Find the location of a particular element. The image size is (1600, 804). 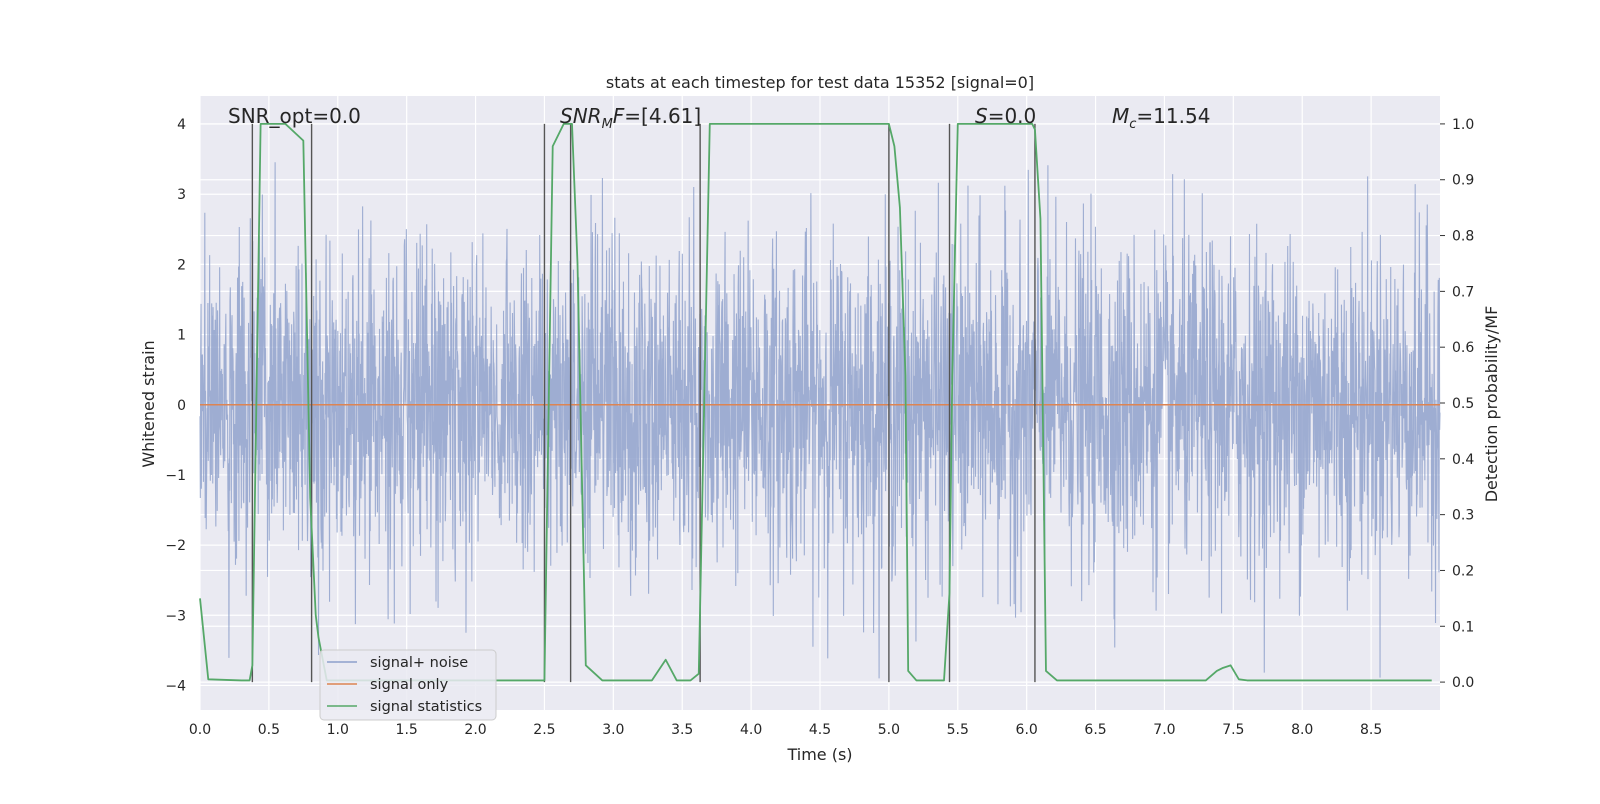

y-right-tick-label: 0.7 is located at coordinates (1463, 292).